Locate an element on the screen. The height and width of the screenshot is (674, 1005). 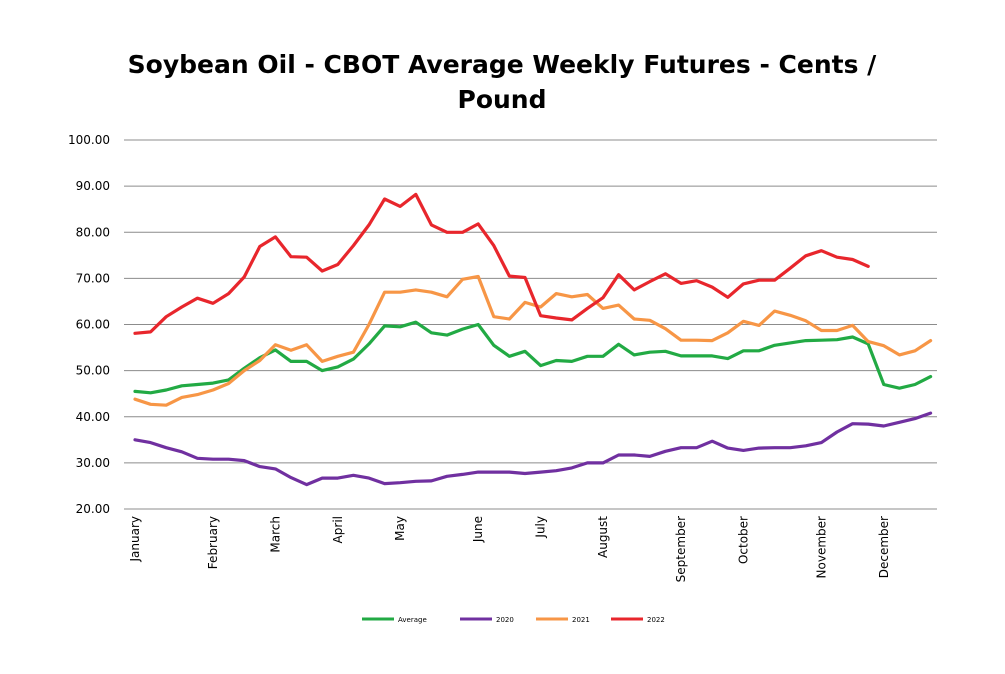
x-month-label: May is located at coordinates (400, 528).